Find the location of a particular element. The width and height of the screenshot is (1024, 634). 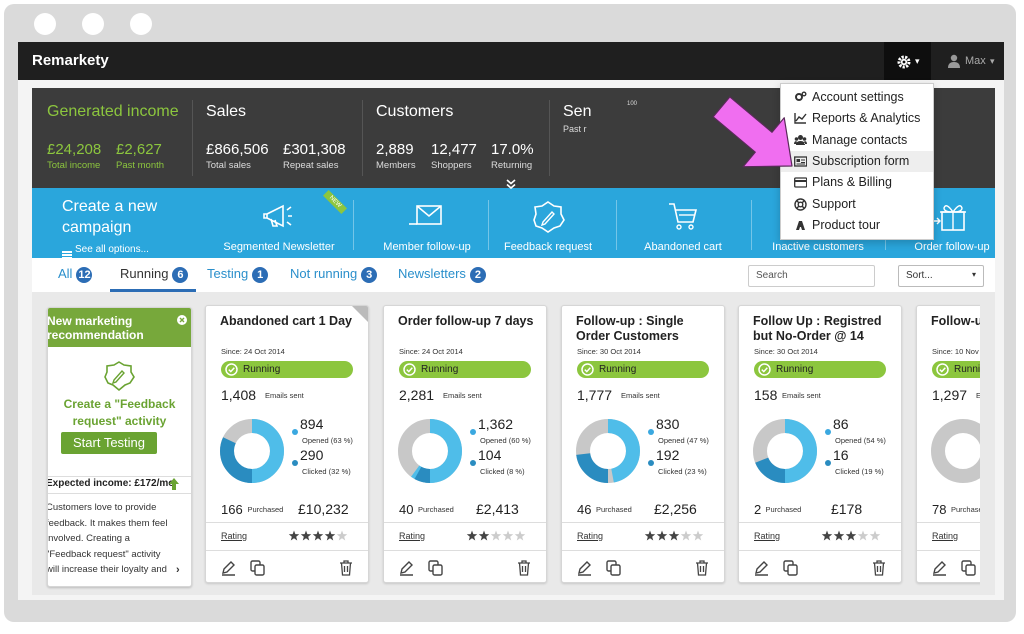

status-icon-svg is located at coordinates (764, 369).